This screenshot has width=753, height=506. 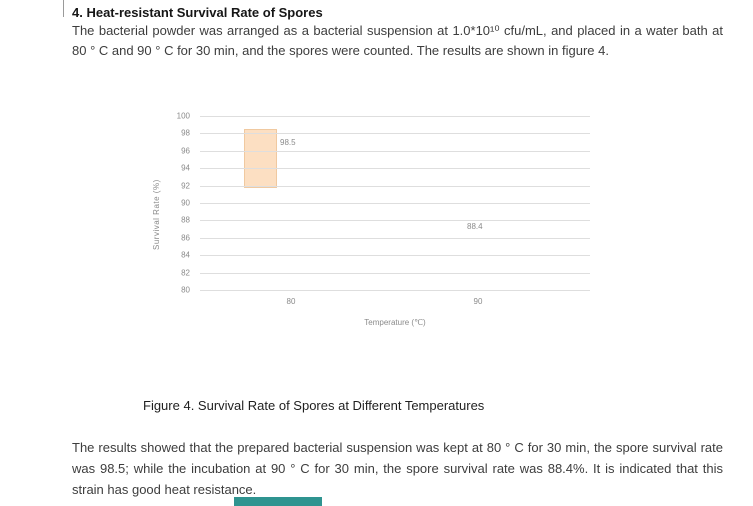 I want to click on y-tick-label: 84, so click(x=185, y=255).